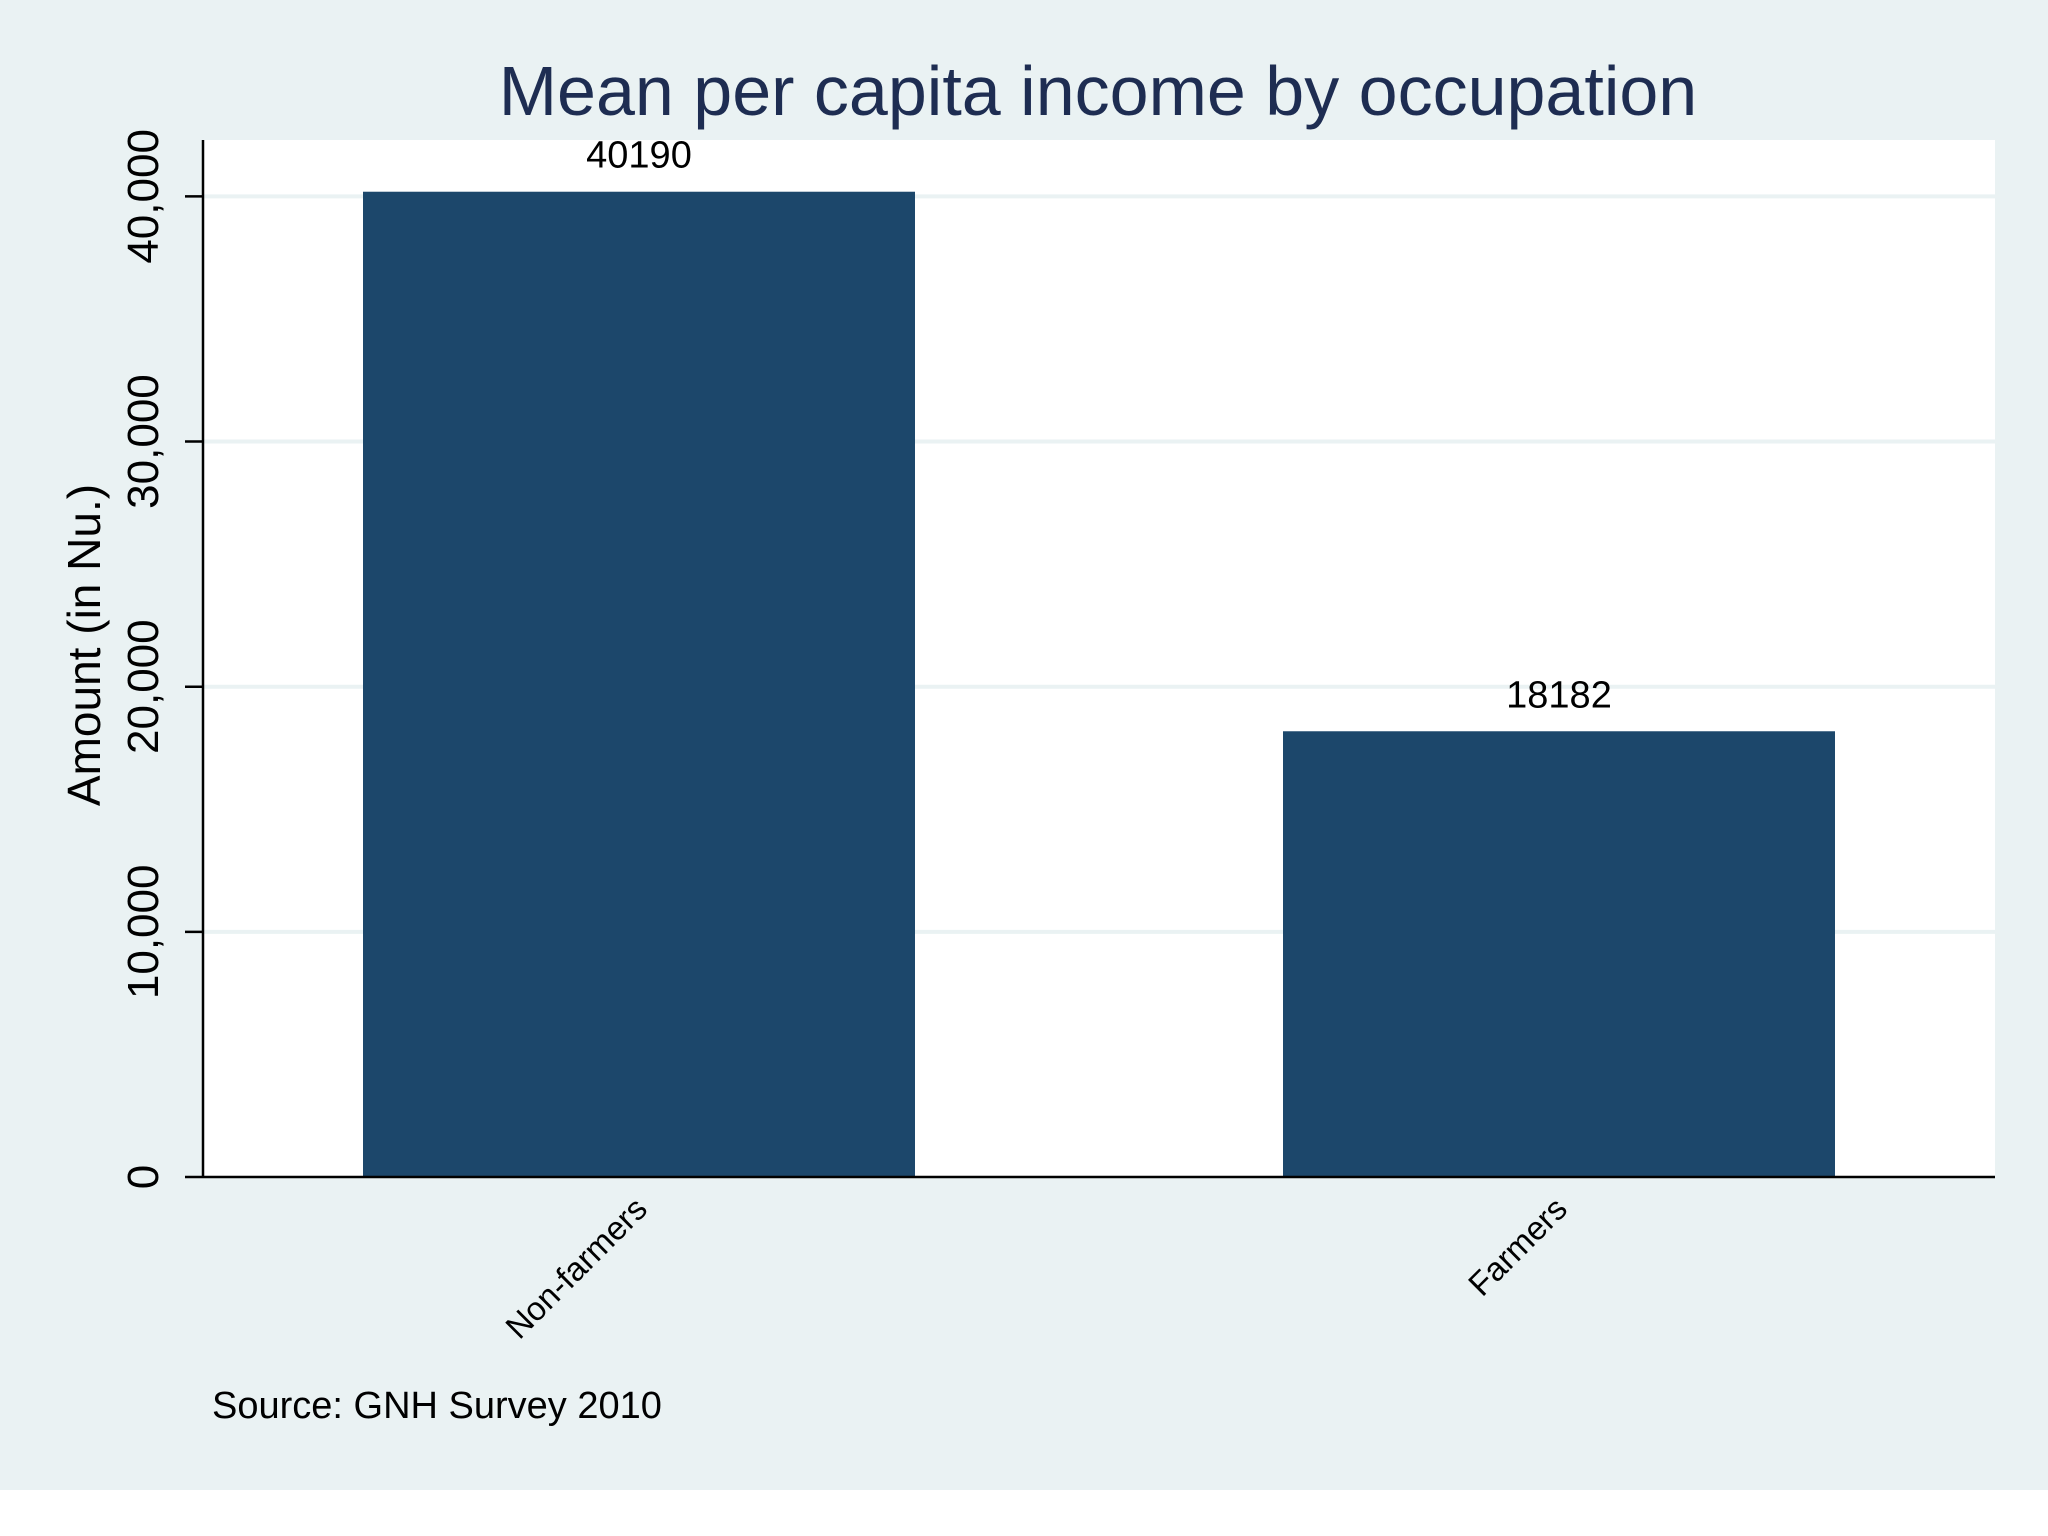 This screenshot has height=1536, width=2048. I want to click on y-tick-label: 20,000, so click(143, 686).